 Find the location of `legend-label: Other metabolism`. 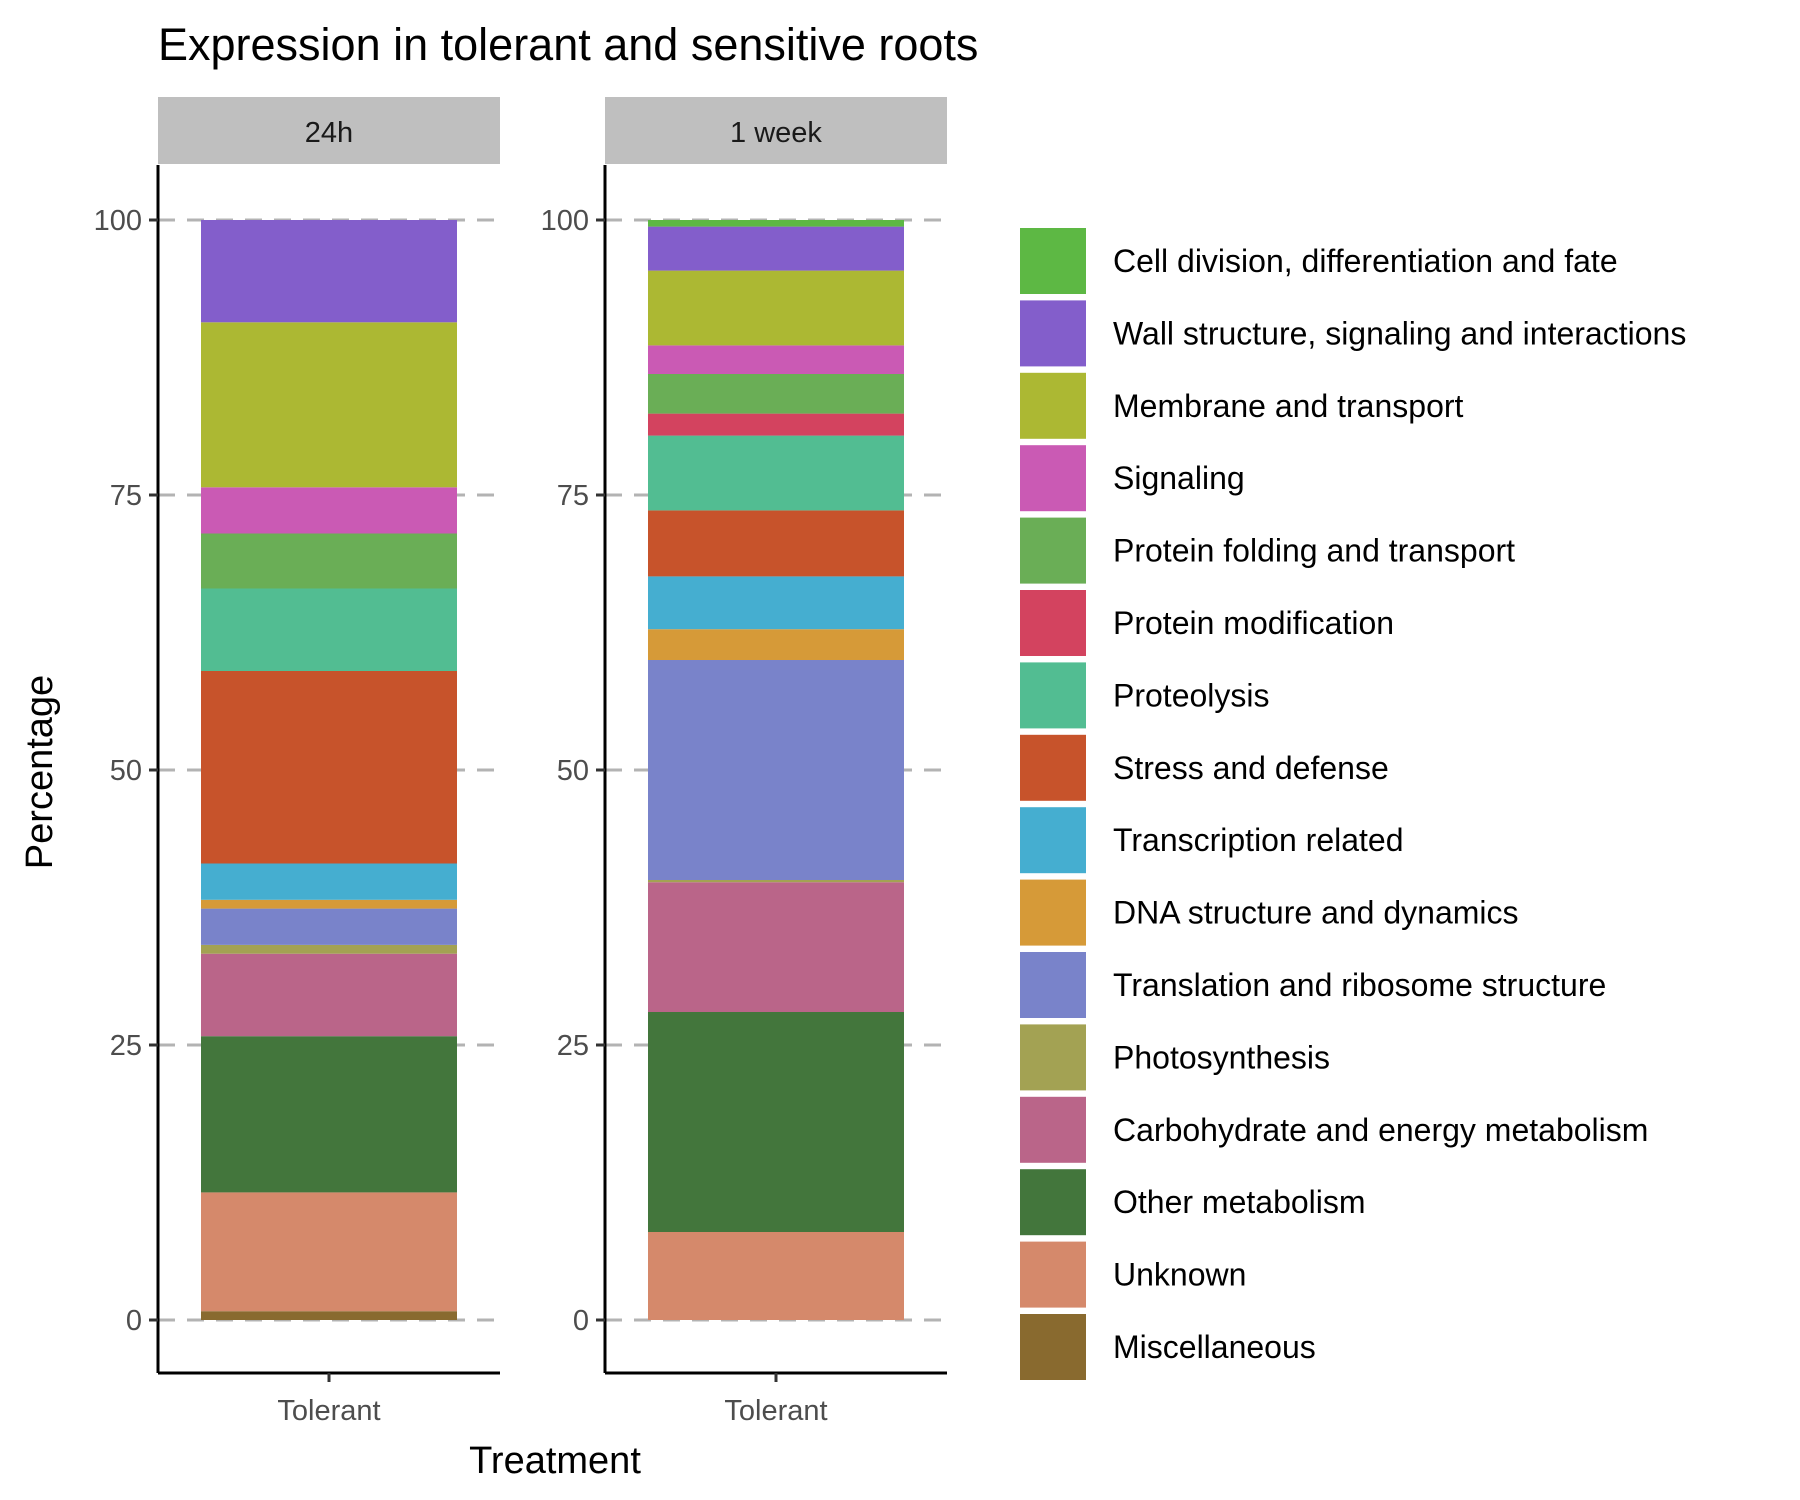

legend-label: Other metabolism is located at coordinates (1239, 1202).